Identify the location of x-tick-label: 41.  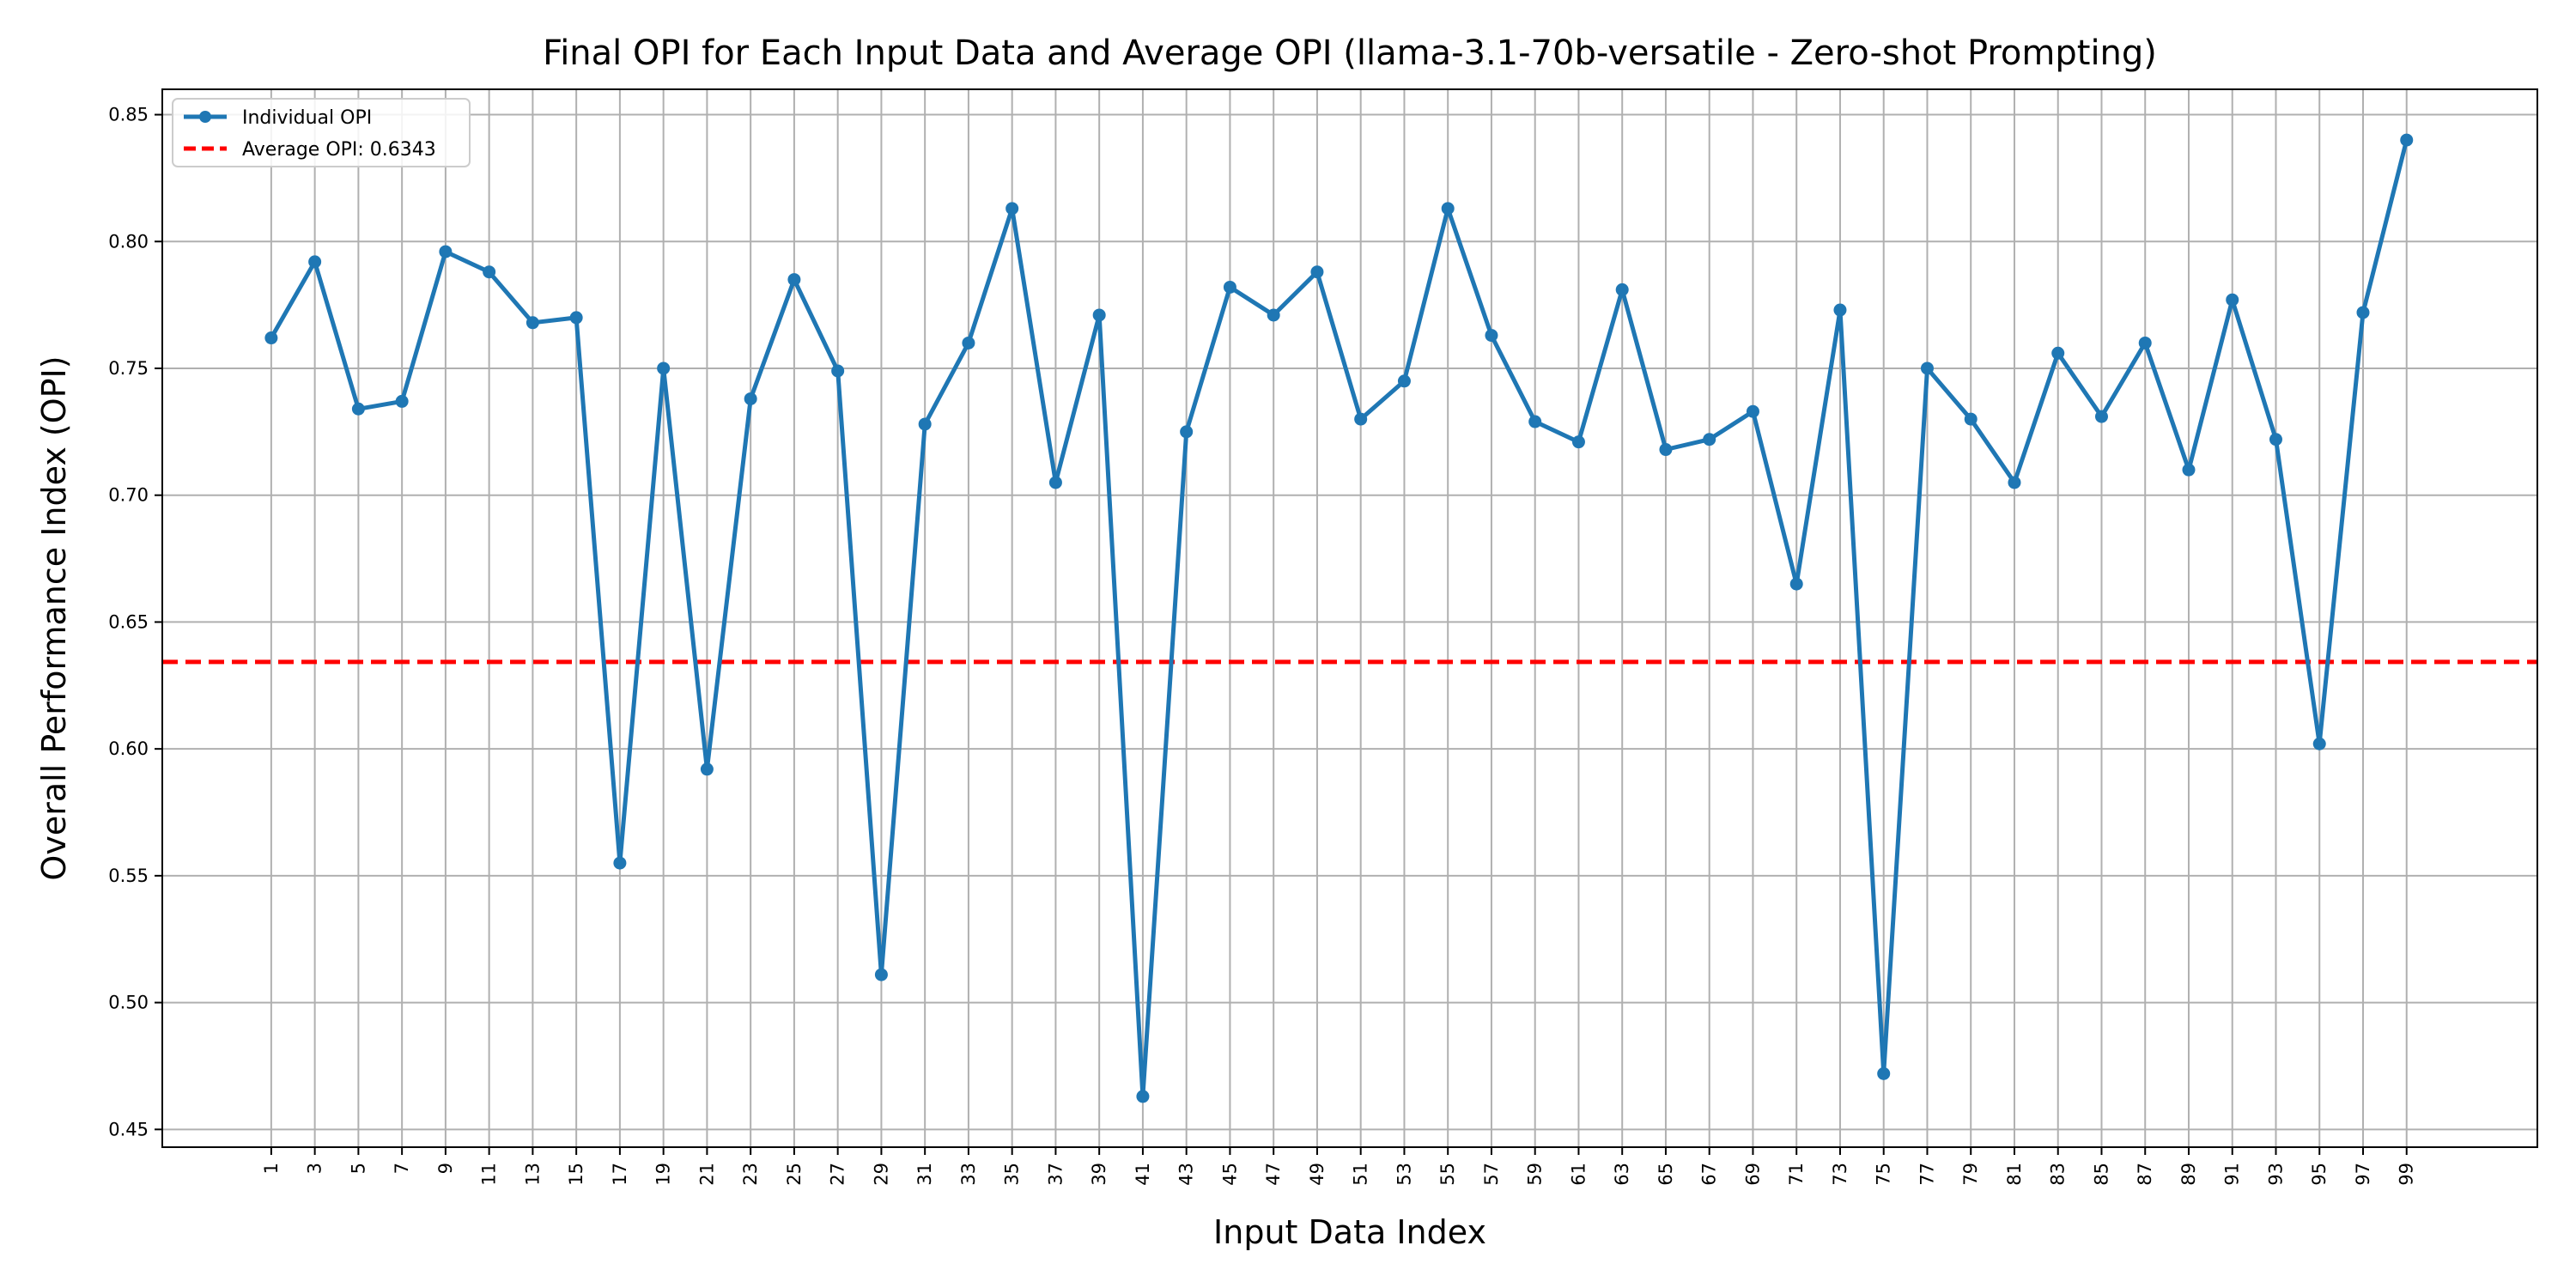
(1143, 1174).